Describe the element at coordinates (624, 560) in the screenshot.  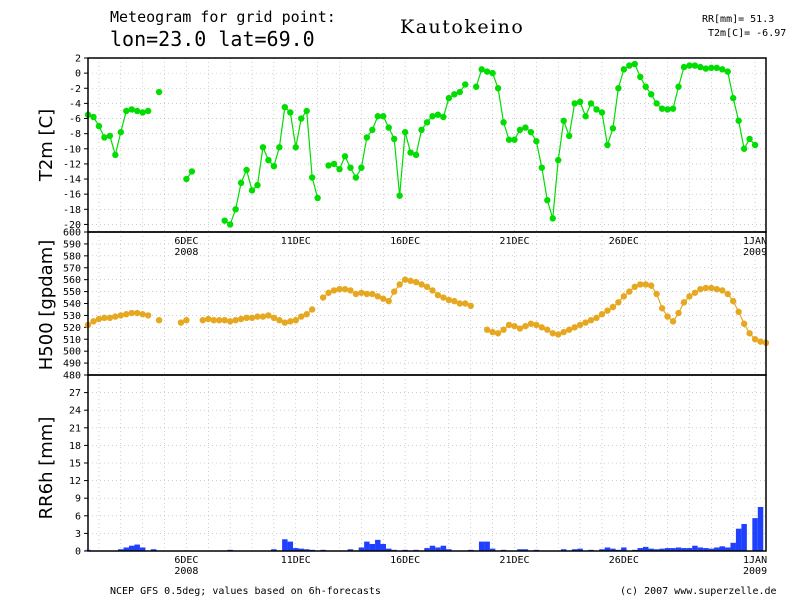
I see `rr6h-date-label: 26DEC` at that location.